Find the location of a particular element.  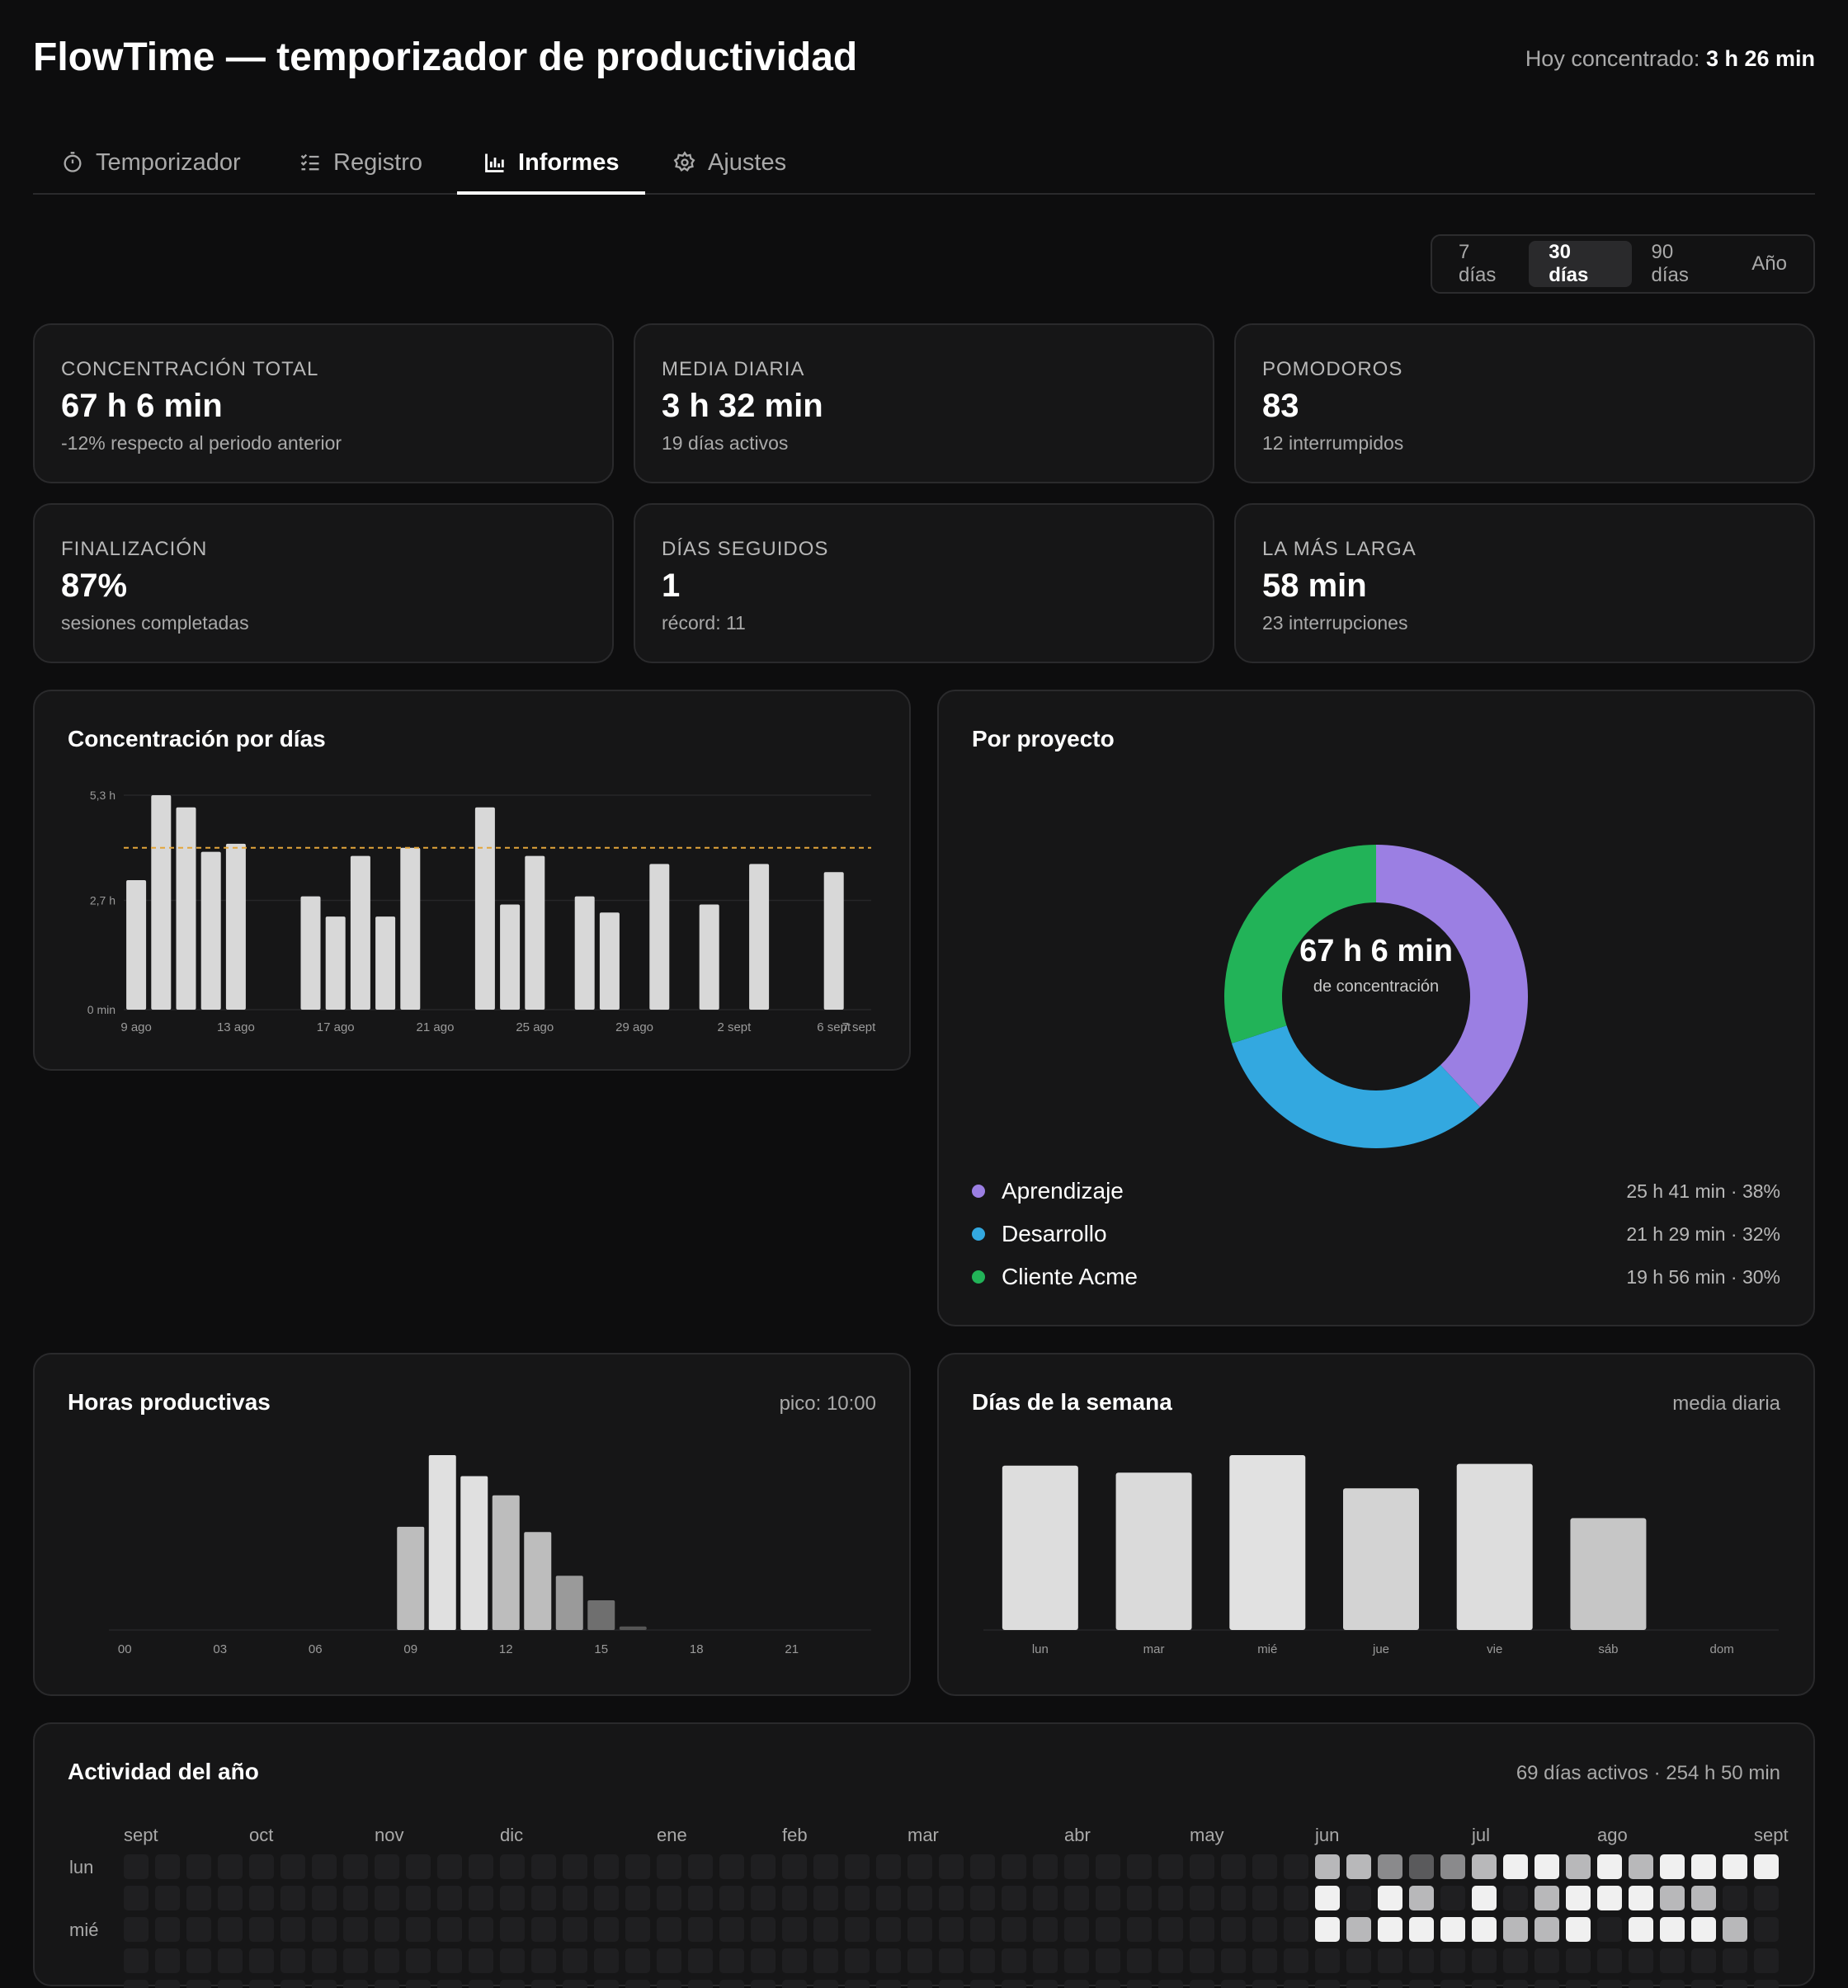

tab-registro: Registro is located at coordinates (360, 162).